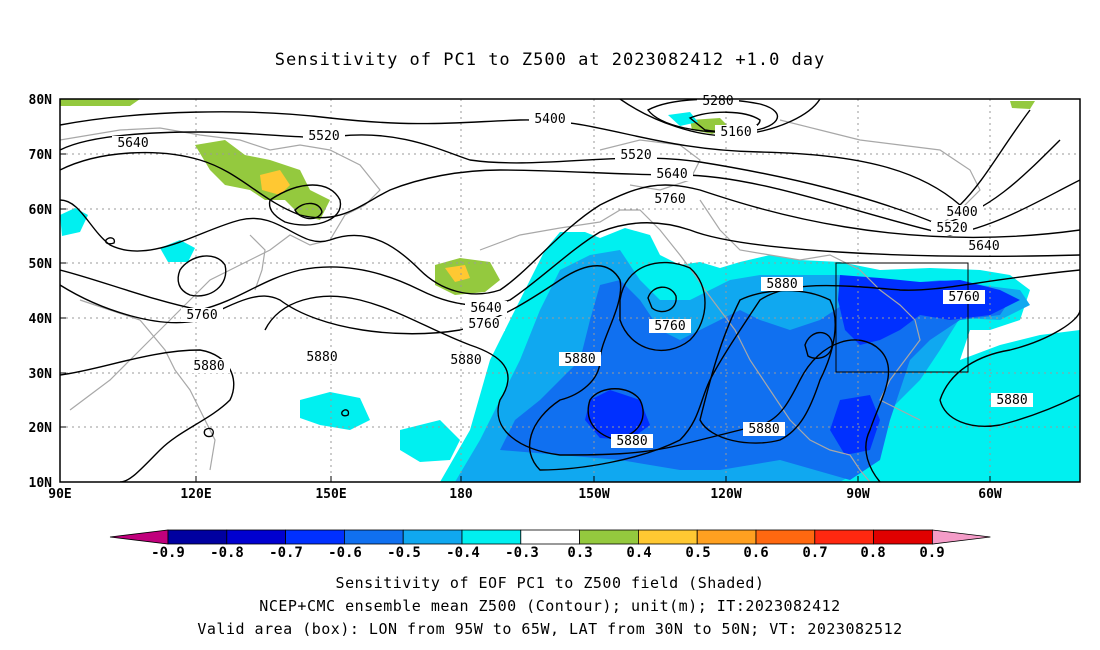 The height and width of the screenshot is (650, 1100). What do you see at coordinates (683, 119) in the screenshot?
I see `shading-cyan-arctic` at bounding box center [683, 119].